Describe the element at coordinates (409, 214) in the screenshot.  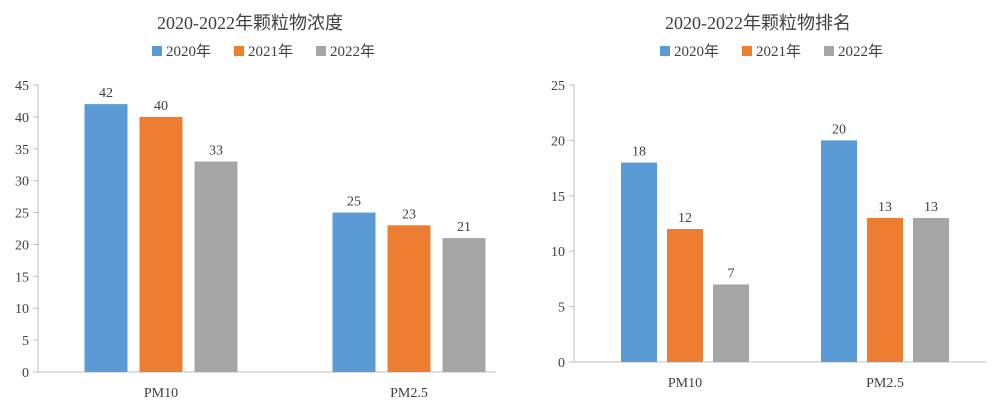
I see `data-label: 23` at that location.